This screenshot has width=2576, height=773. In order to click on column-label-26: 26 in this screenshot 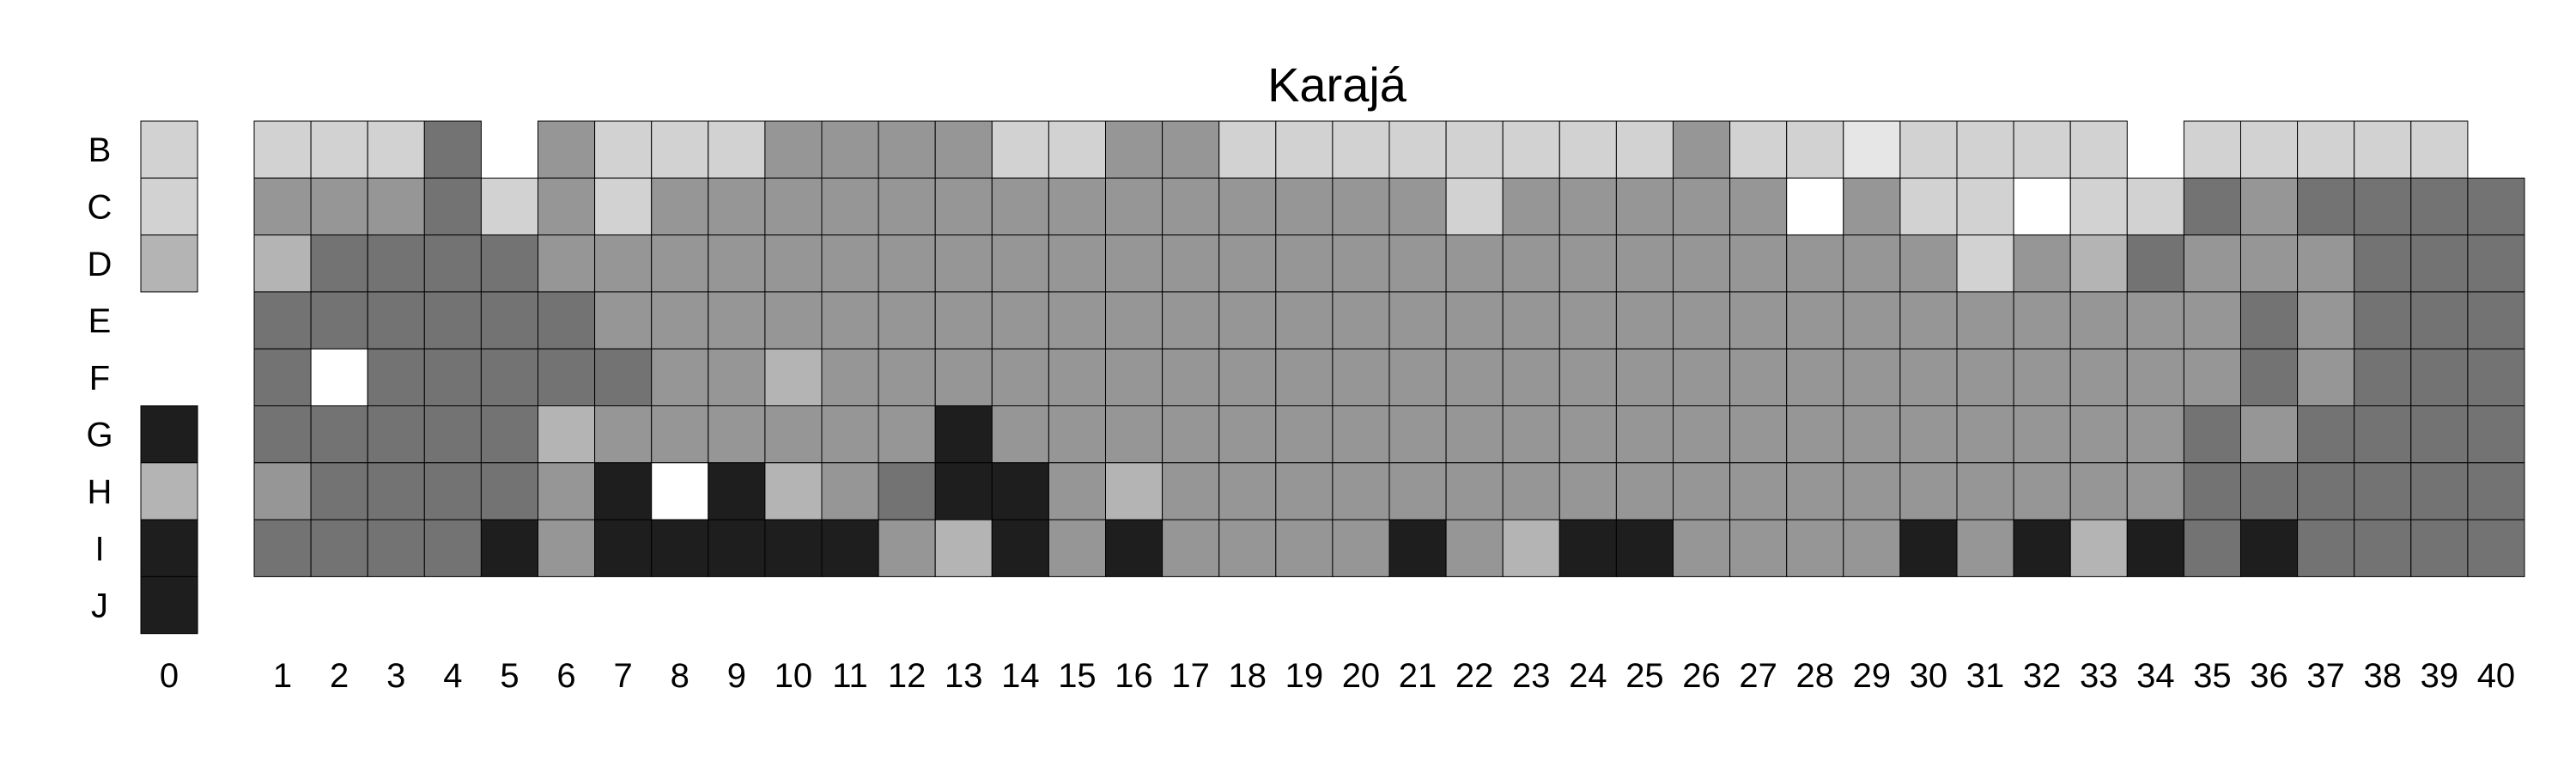, I will do `click(1701, 676)`.